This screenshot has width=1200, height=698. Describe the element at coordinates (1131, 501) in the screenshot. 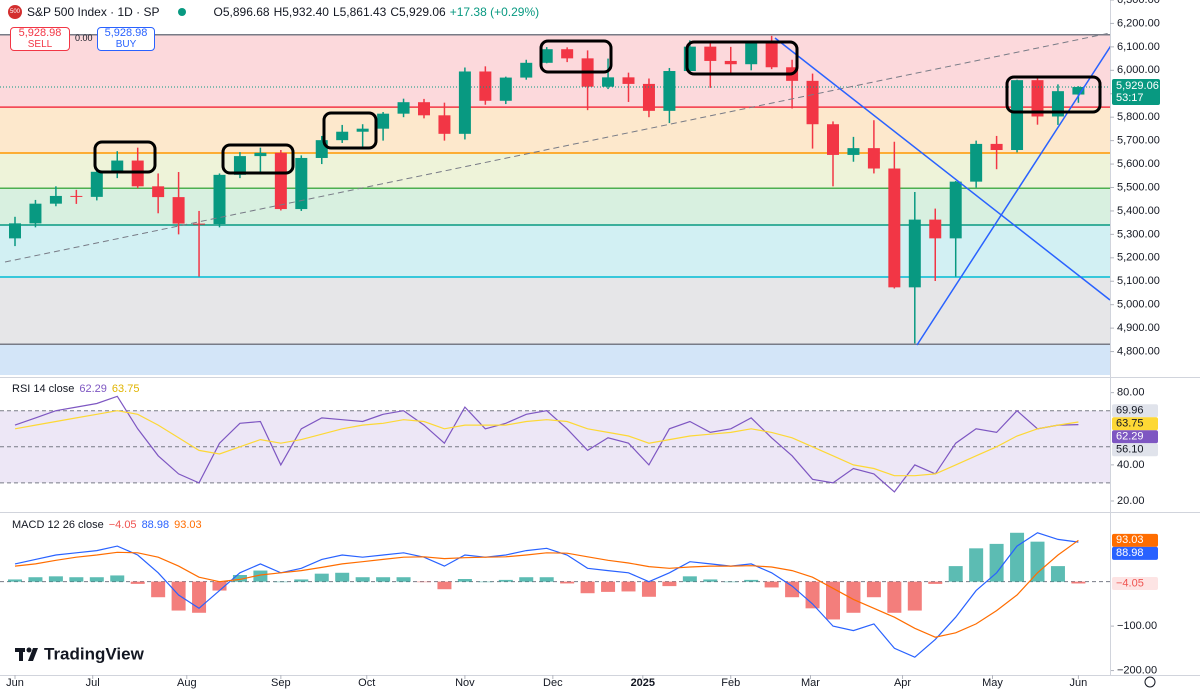

I see `y-tick-label: 20.00` at that location.